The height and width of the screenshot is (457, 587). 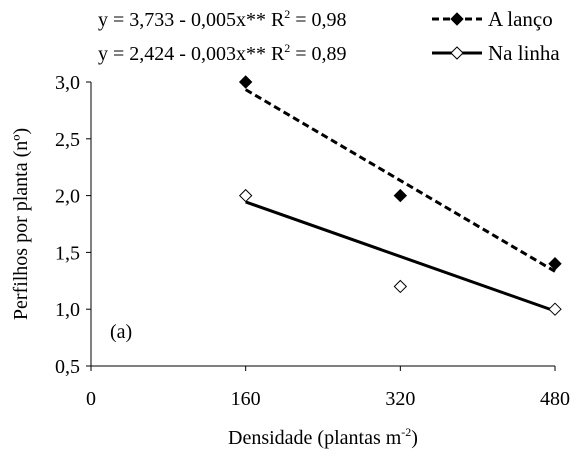 What do you see at coordinates (246, 399) in the screenshot?
I see `x-tick-label: 160` at bounding box center [246, 399].